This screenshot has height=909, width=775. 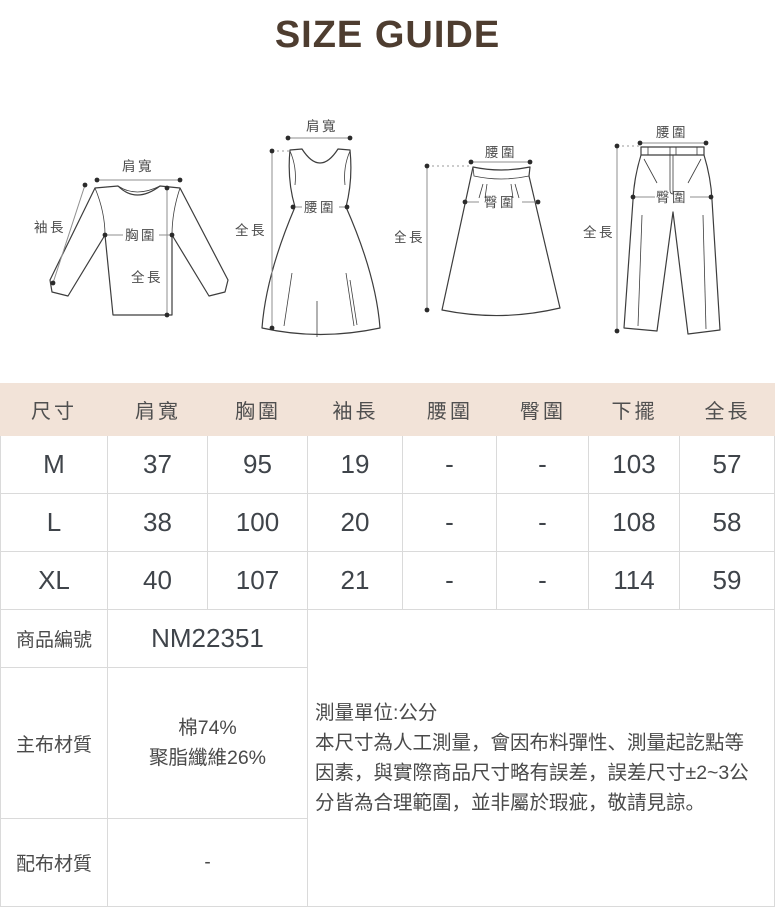 I want to click on pants-hip-label: 臀圍, so click(x=672, y=197).